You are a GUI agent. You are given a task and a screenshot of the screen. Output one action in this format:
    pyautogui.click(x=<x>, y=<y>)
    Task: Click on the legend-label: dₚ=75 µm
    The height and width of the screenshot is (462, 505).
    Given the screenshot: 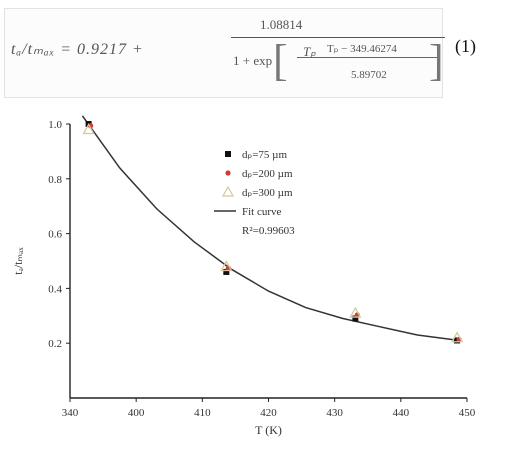 What is the action you would take?
    pyautogui.click(x=265, y=155)
    